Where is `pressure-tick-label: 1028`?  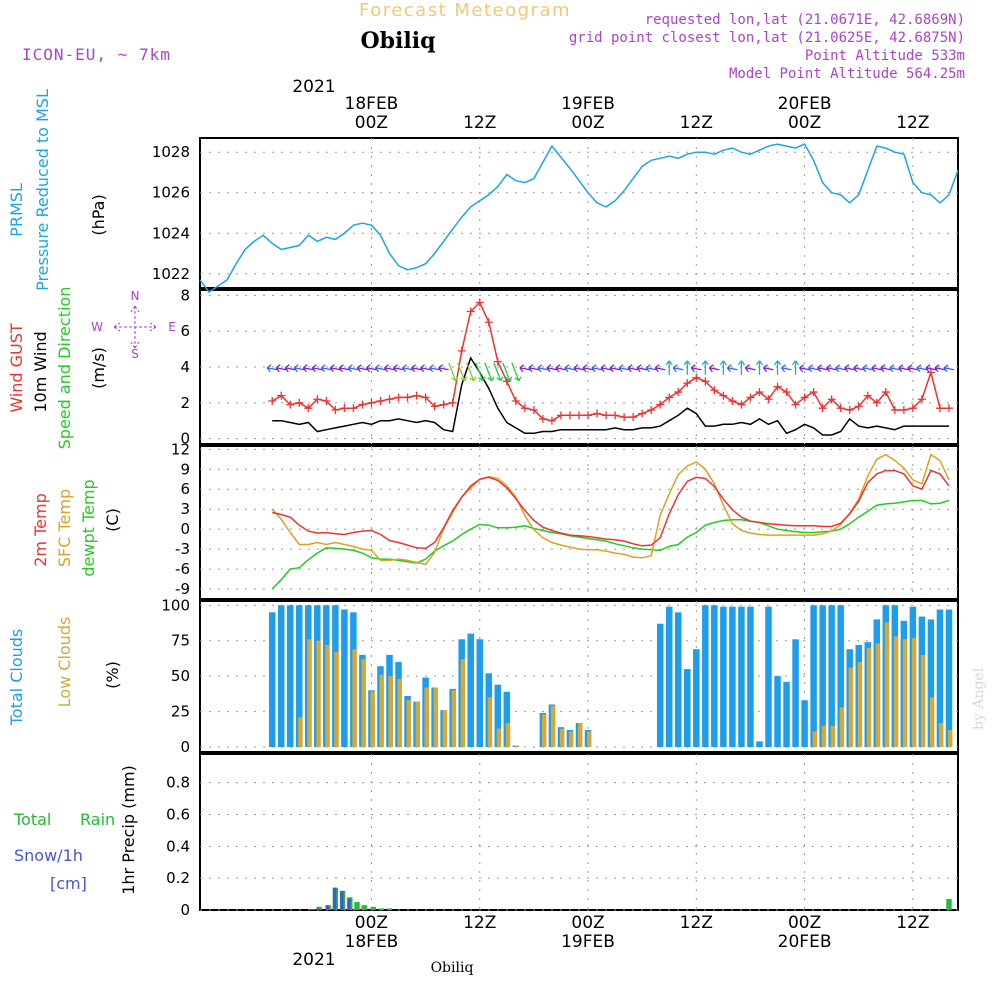 pressure-tick-label: 1028 is located at coordinates (171, 152).